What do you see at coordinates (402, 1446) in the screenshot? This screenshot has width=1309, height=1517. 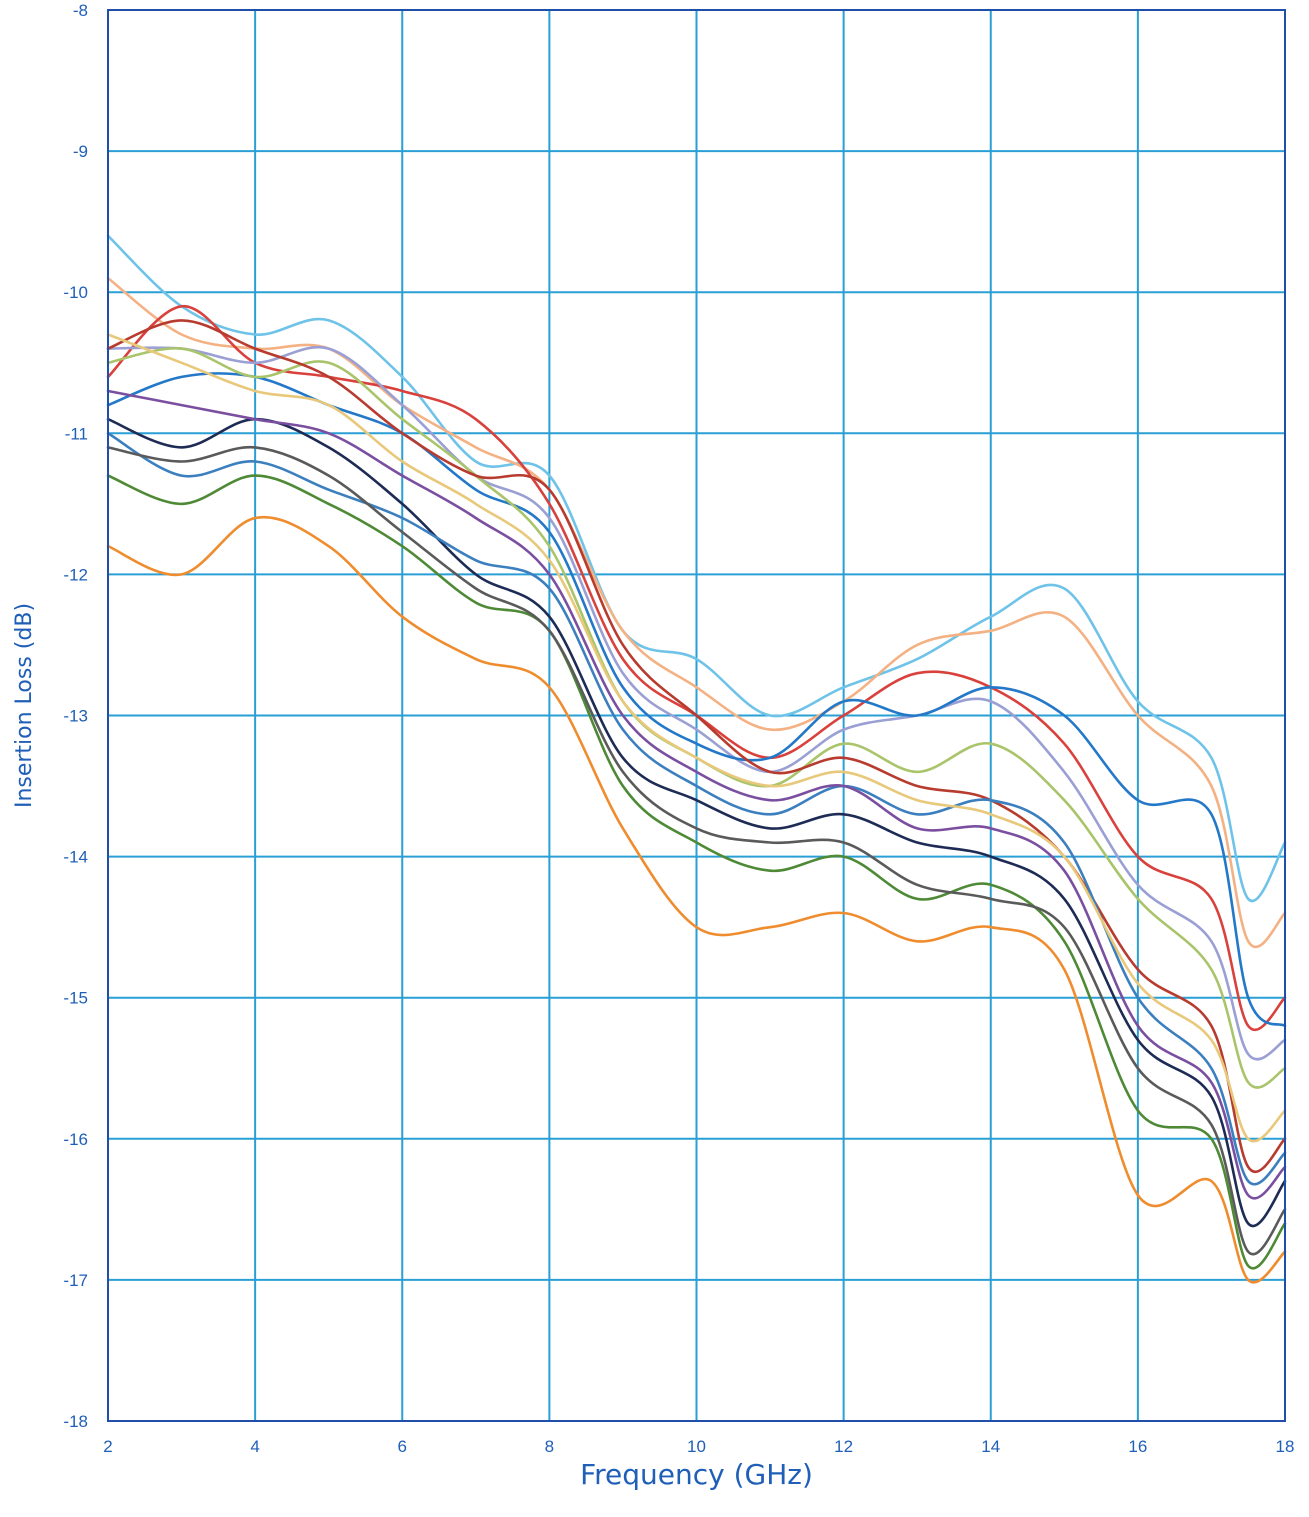 I see `x-tick-label: 6` at bounding box center [402, 1446].